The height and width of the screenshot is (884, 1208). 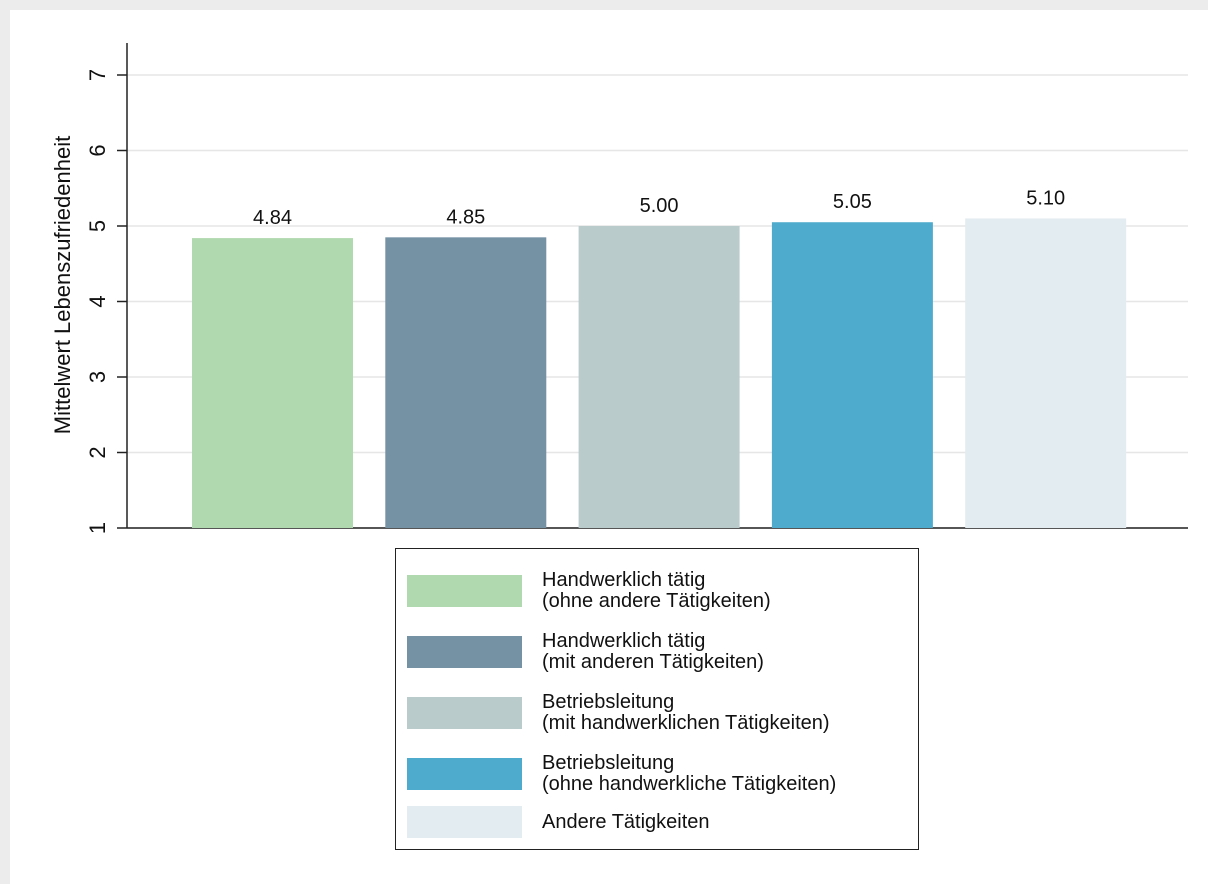 I want to click on legend-entry: Andere Tätigkeiten, so click(x=558, y=822).